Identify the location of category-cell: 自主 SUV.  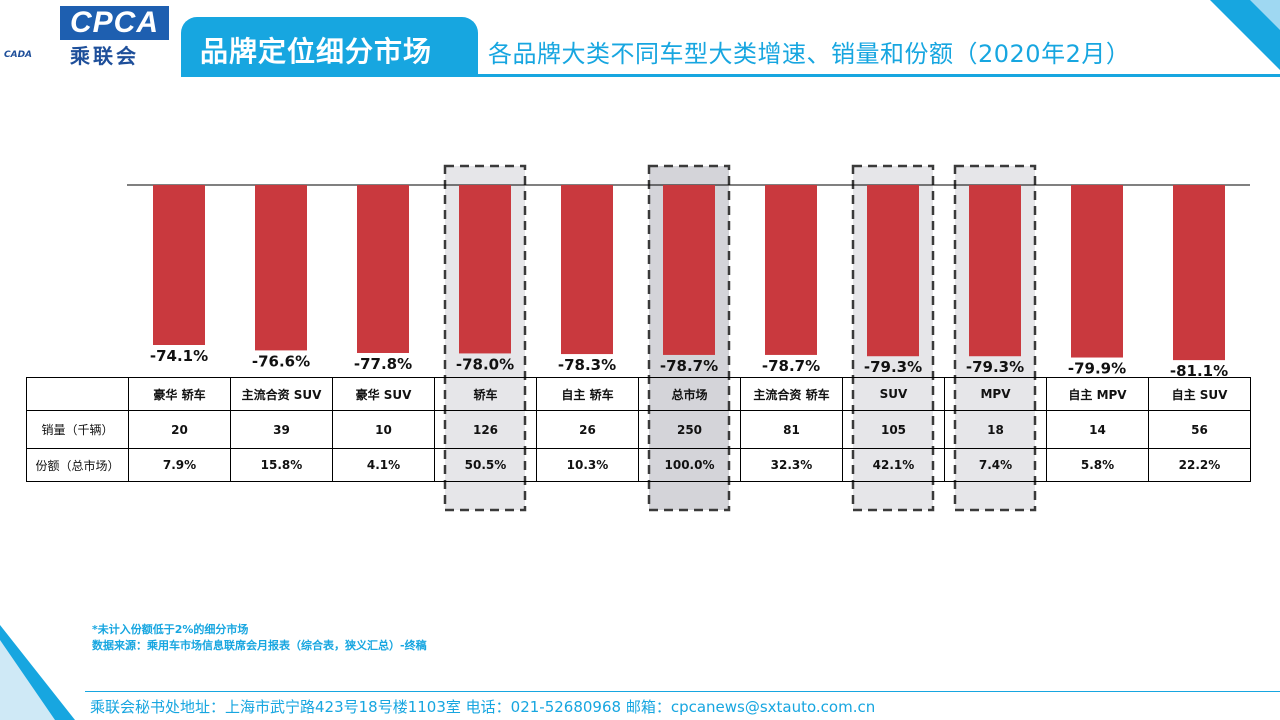
(1199, 394).